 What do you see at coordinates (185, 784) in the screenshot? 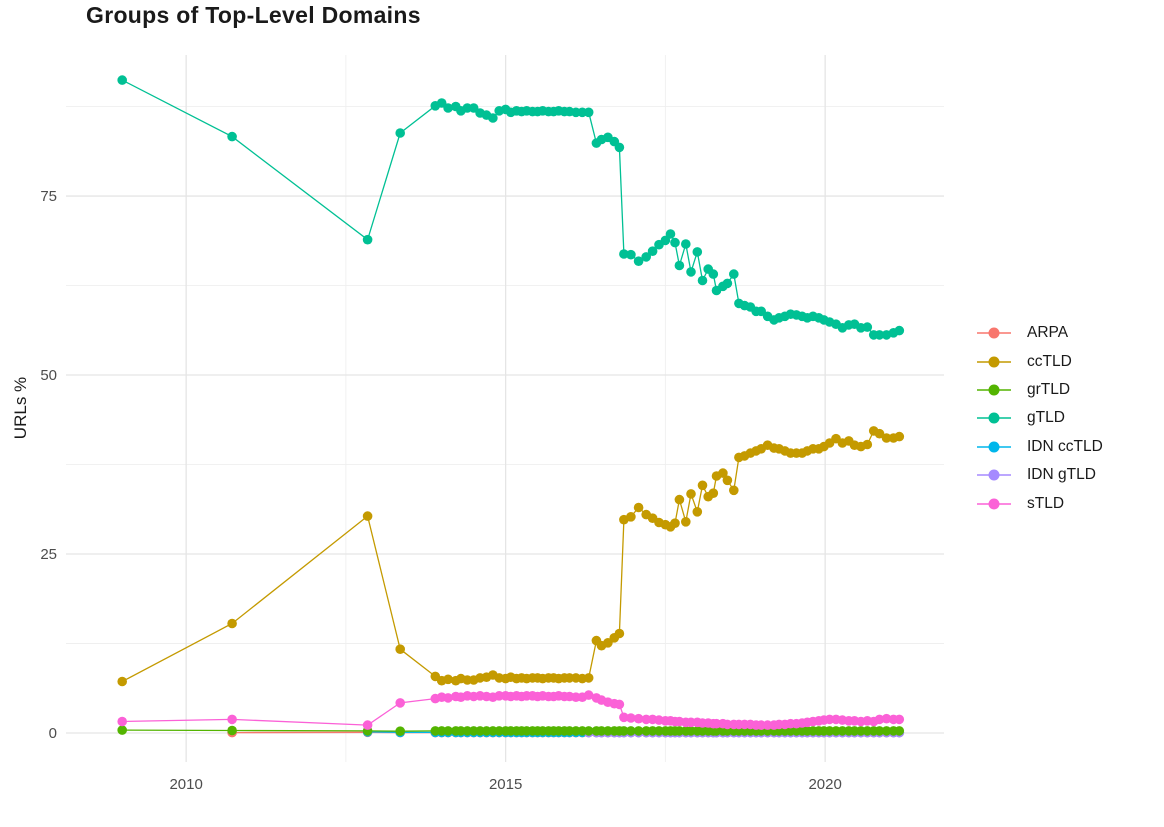
I see `x-tick-label: 2010` at bounding box center [185, 784].